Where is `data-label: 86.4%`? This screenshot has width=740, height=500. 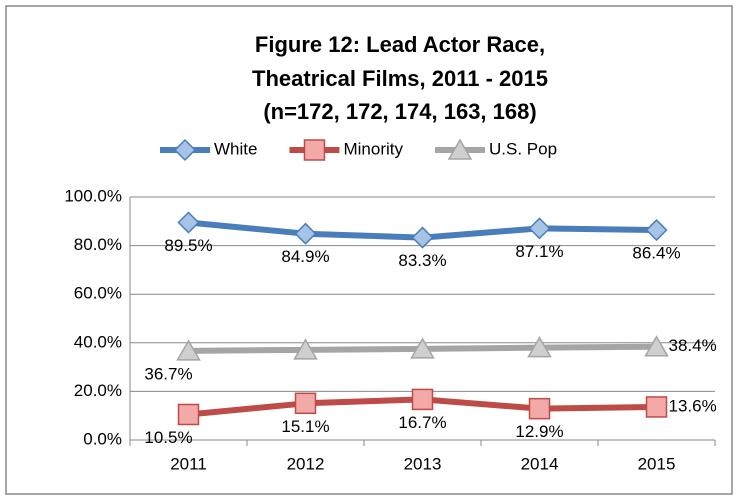
data-label: 86.4% is located at coordinates (656, 253).